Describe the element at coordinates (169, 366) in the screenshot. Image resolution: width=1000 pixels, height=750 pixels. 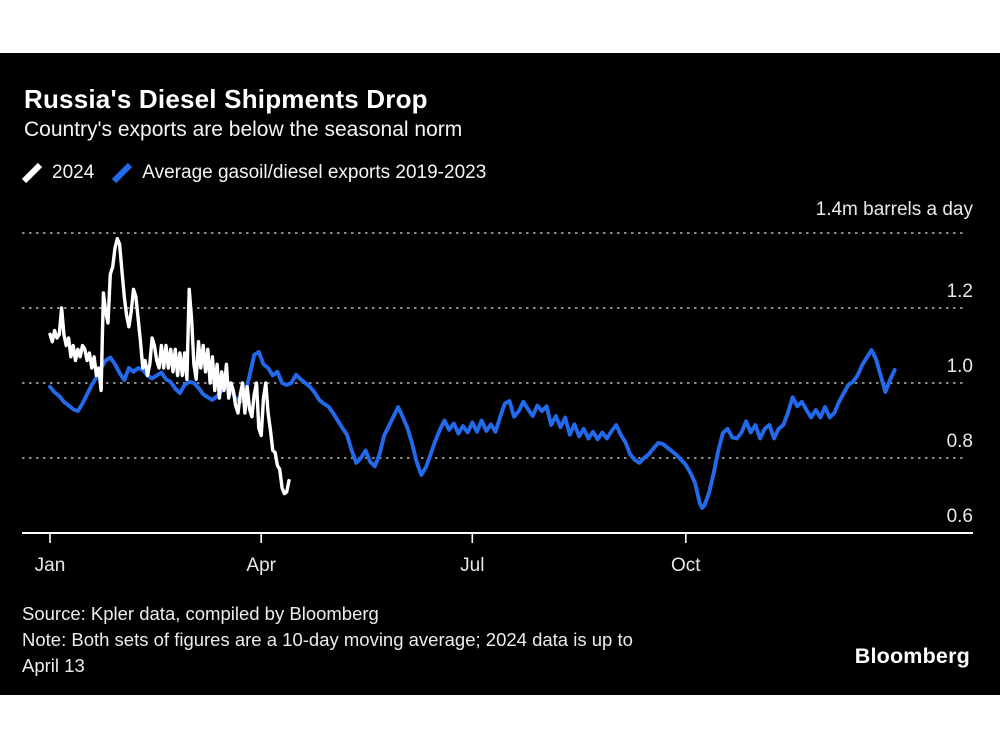
I see `series-line-2024` at that location.